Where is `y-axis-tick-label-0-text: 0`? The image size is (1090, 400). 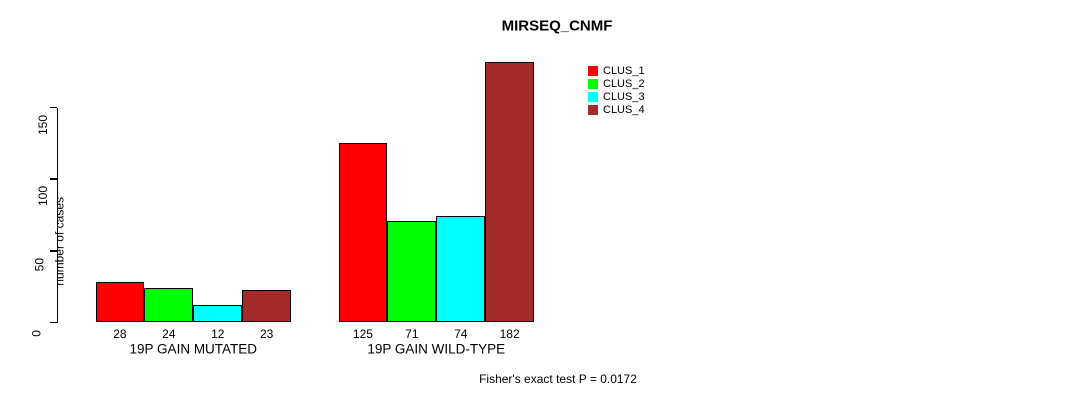
y-axis-tick-label-0-text: 0 is located at coordinates (35, 333).